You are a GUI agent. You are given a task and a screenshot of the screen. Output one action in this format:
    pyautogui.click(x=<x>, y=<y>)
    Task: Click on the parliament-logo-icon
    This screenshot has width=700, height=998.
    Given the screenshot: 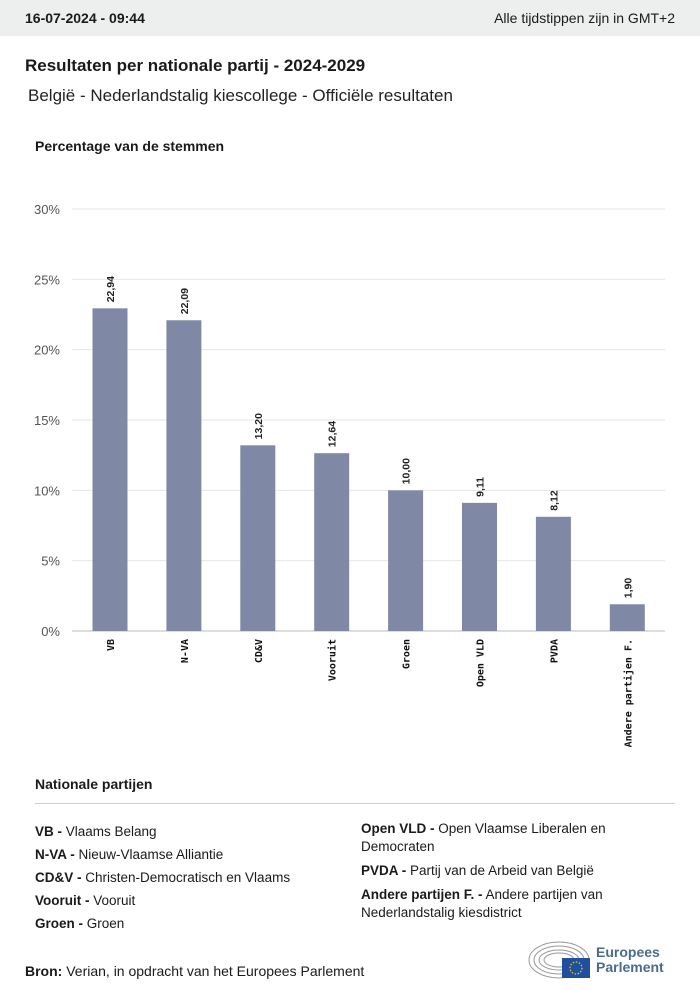 What is the action you would take?
    pyautogui.click(x=559, y=960)
    